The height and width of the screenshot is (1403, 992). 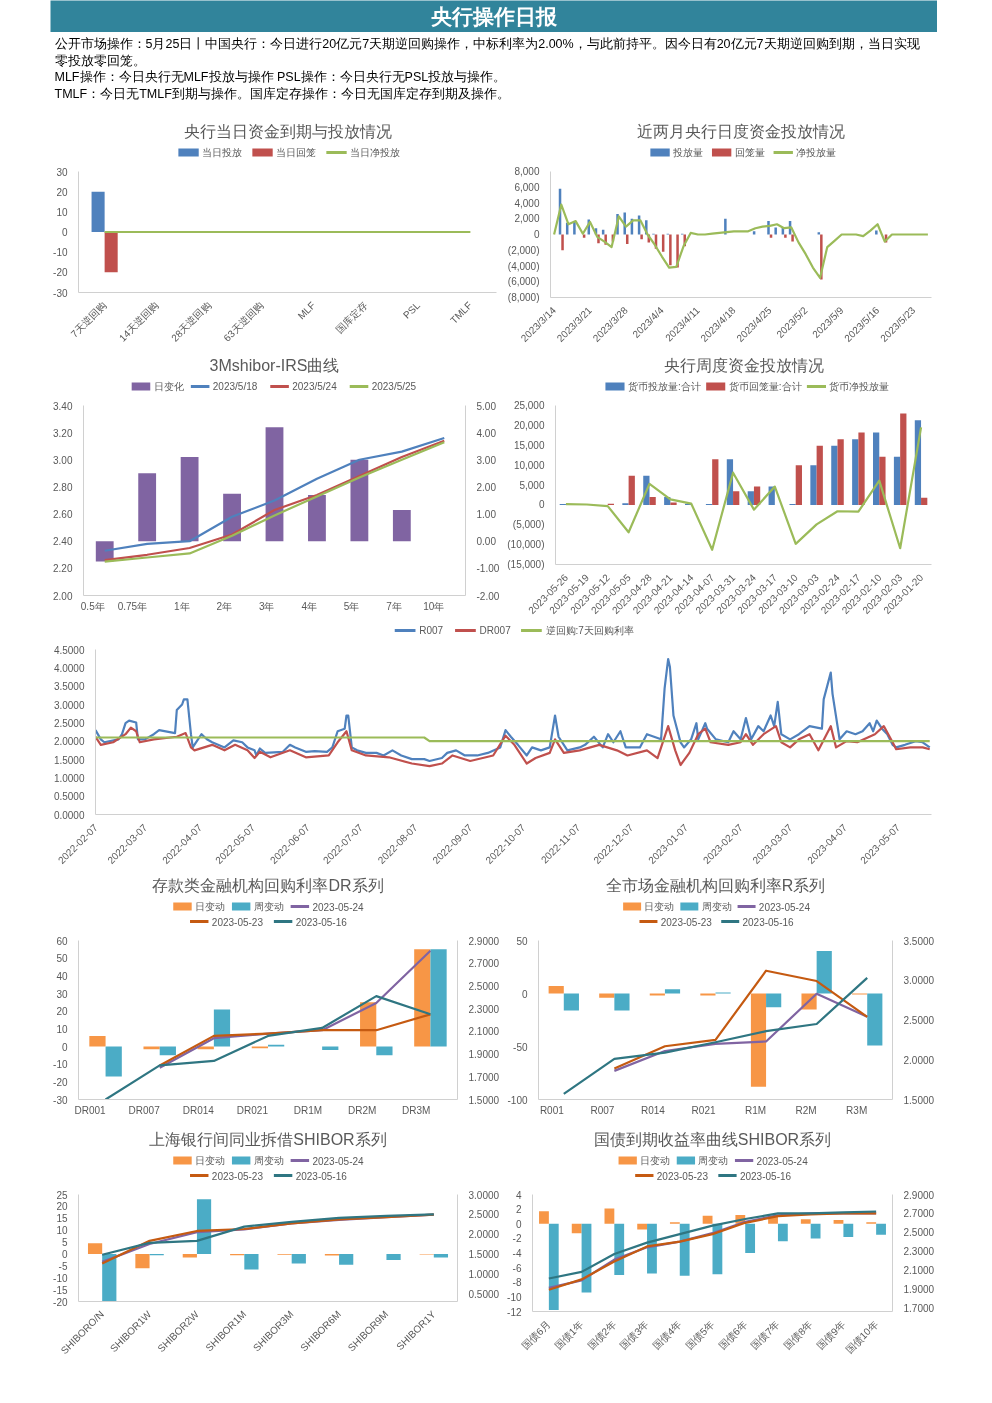 I want to click on y-tick-label: 5, so click(x=64, y=1243).